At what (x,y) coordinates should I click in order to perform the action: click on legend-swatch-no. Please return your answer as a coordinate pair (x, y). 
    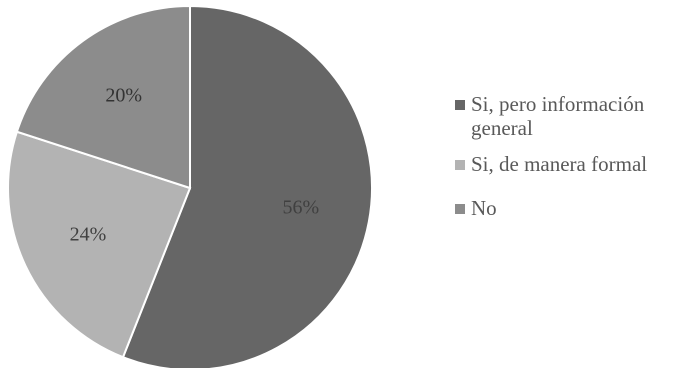
    Looking at the image, I should click on (460, 209).